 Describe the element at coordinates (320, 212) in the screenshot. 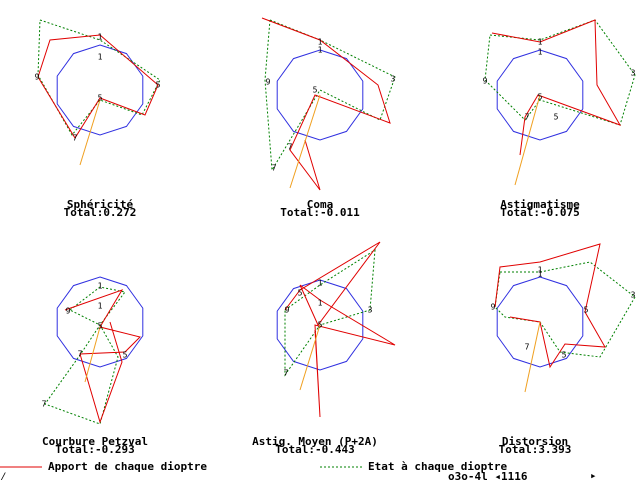

I see `panel-total: Total:-0.011` at that location.